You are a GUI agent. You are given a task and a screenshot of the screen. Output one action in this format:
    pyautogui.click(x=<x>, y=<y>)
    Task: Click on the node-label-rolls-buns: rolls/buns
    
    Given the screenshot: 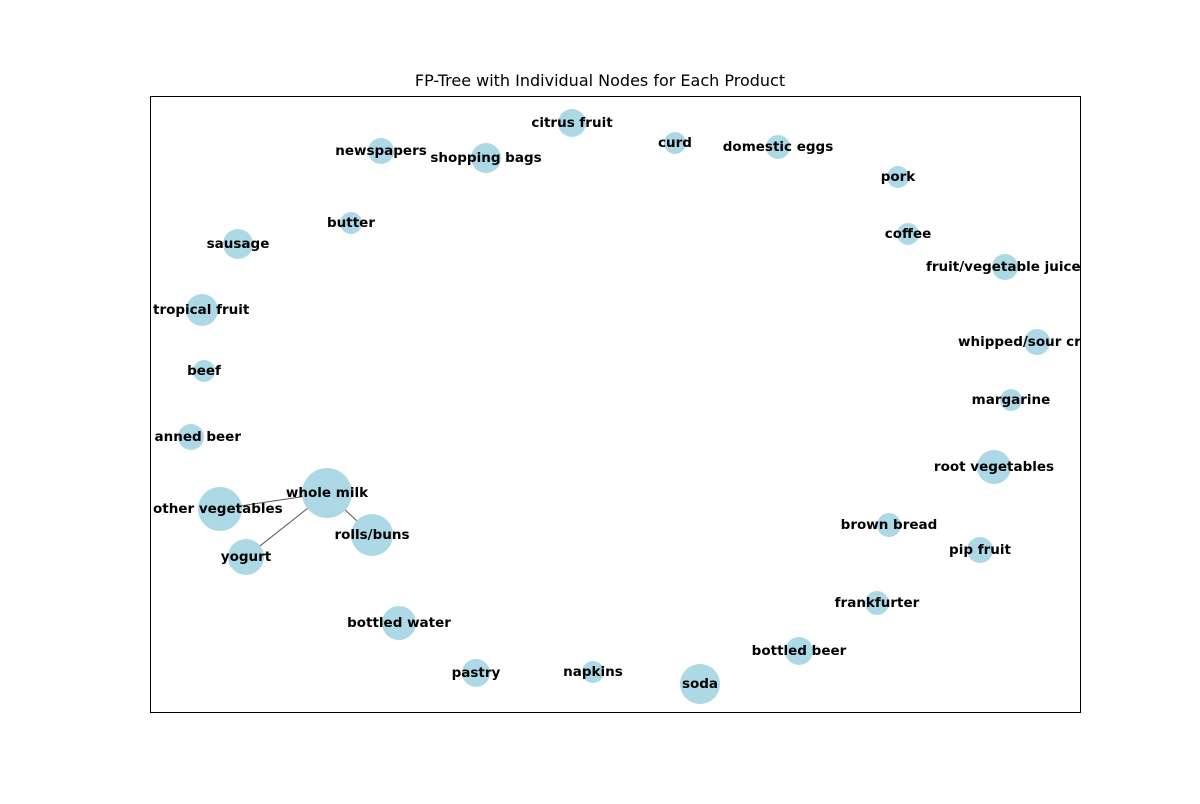 What is the action you would take?
    pyautogui.click(x=371, y=535)
    